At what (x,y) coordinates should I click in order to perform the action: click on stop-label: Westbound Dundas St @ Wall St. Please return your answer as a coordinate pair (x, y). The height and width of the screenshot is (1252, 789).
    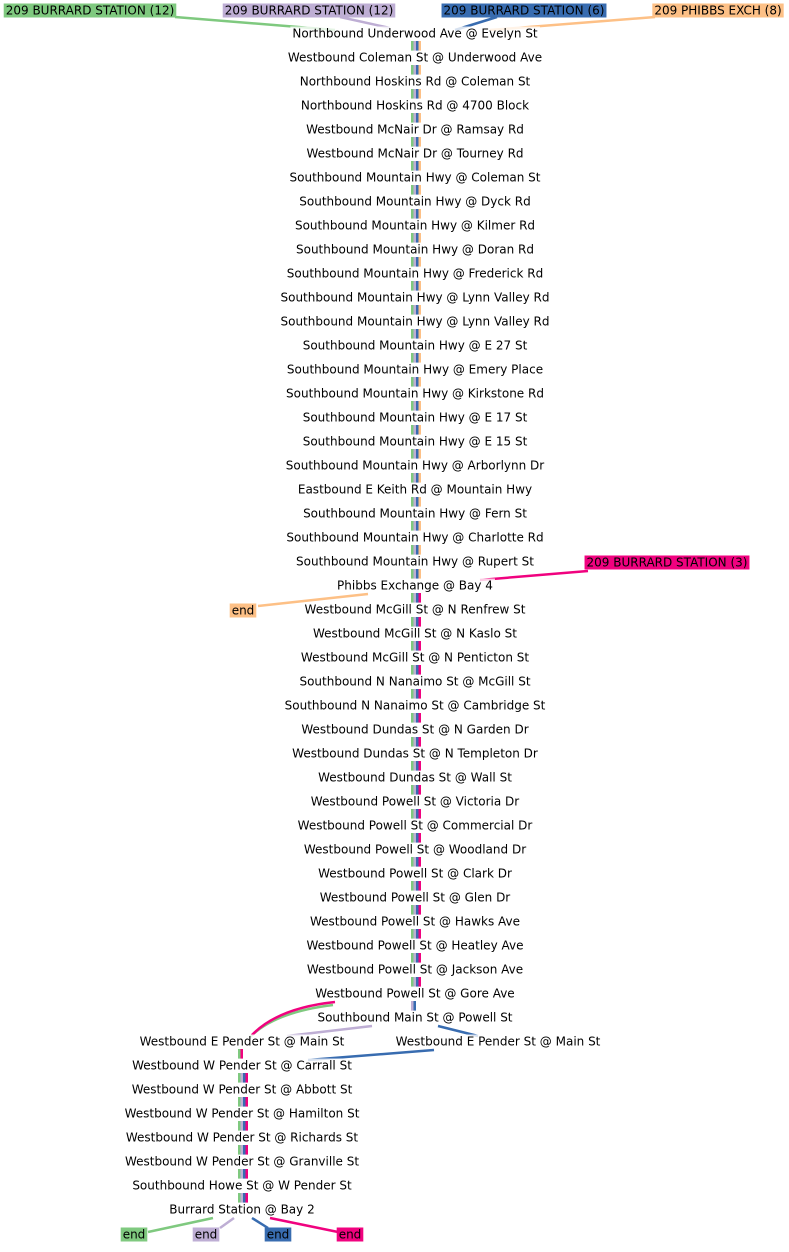
    Looking at the image, I should click on (415, 778).